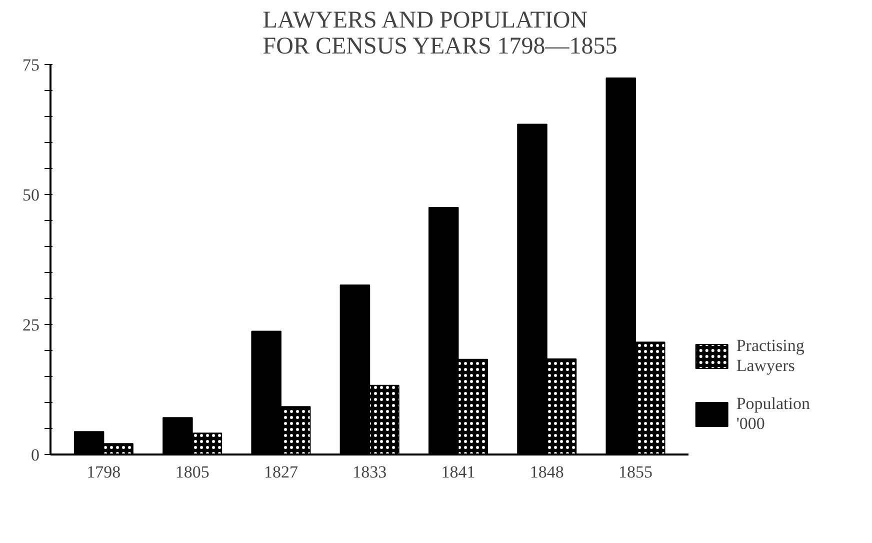  I want to click on legend-label: Population '000, so click(773, 414).